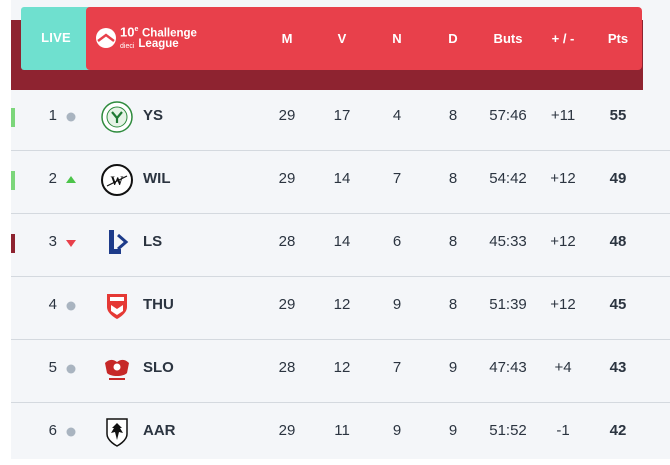 The width and height of the screenshot is (670, 465). I want to click on team-name: WIL, so click(157, 178).